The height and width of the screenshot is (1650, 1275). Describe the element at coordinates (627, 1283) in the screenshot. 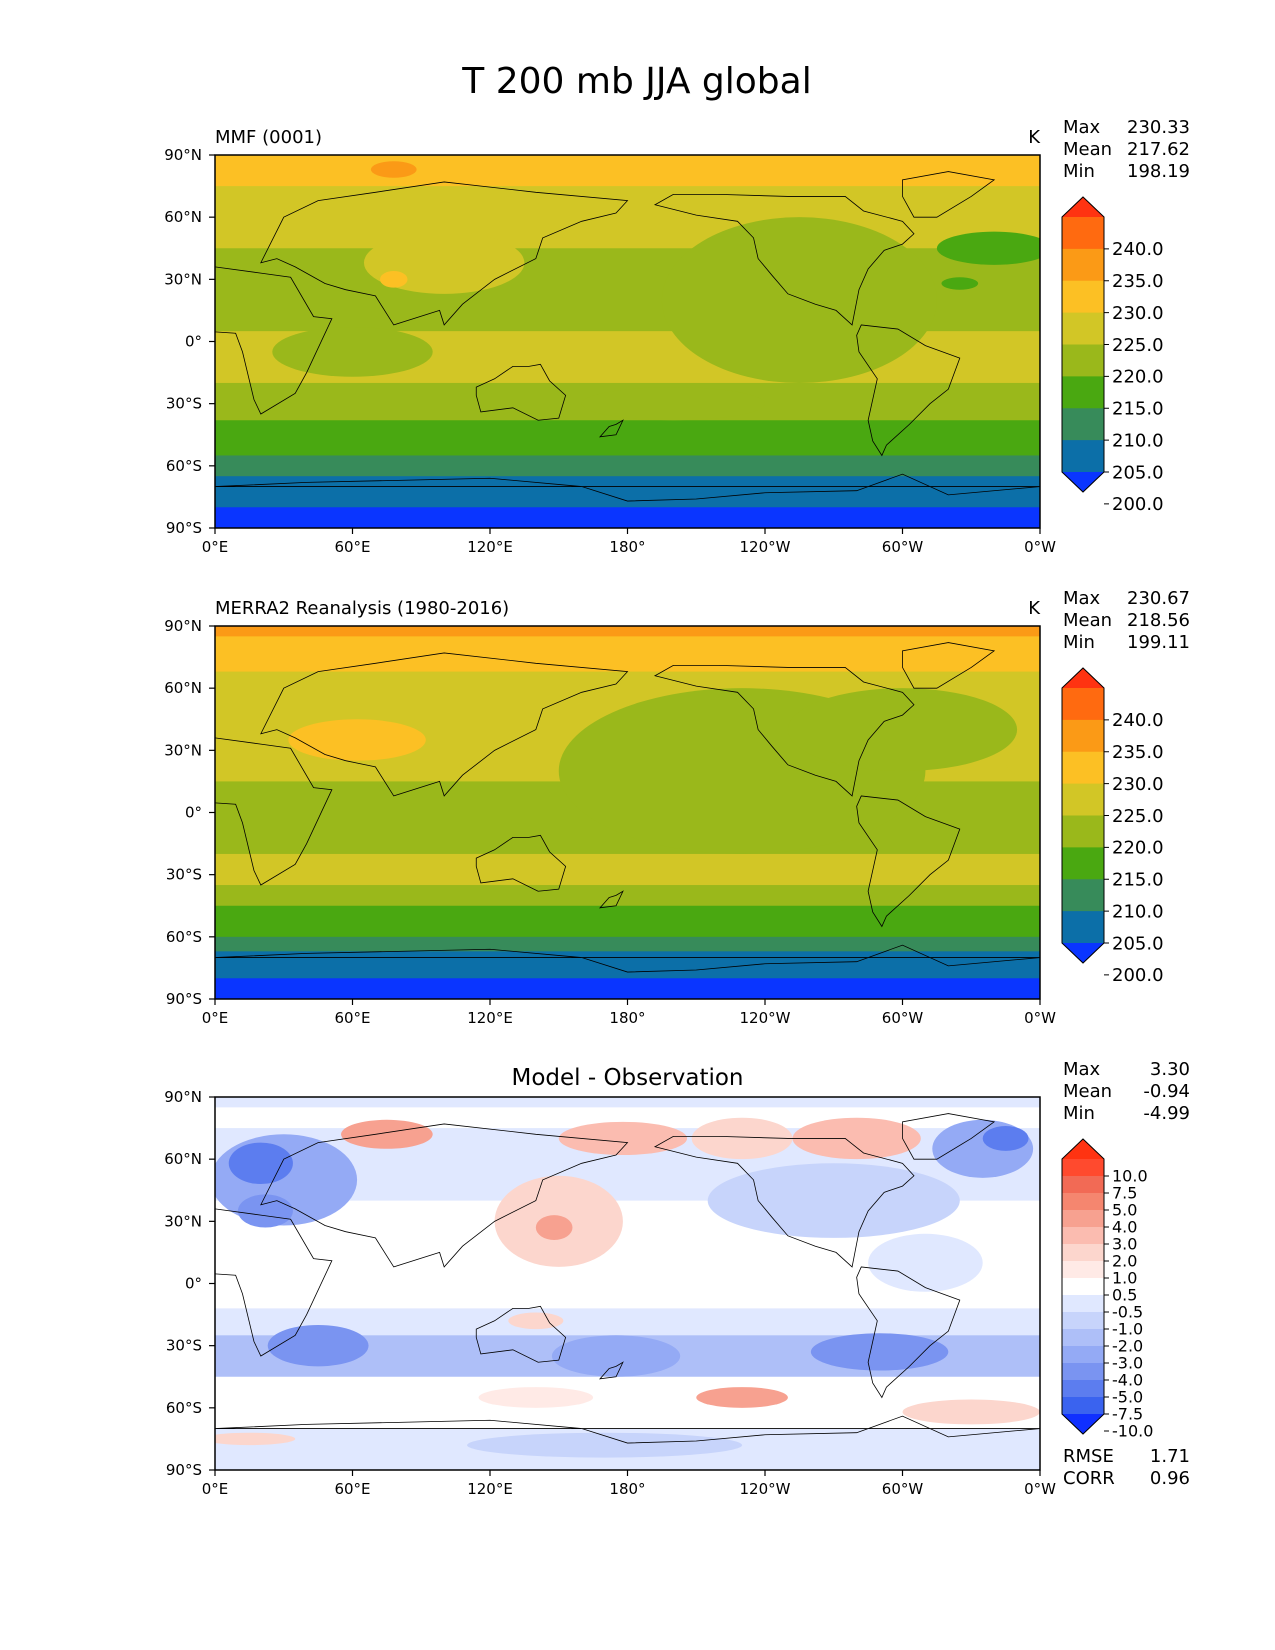

I see `map-field` at that location.